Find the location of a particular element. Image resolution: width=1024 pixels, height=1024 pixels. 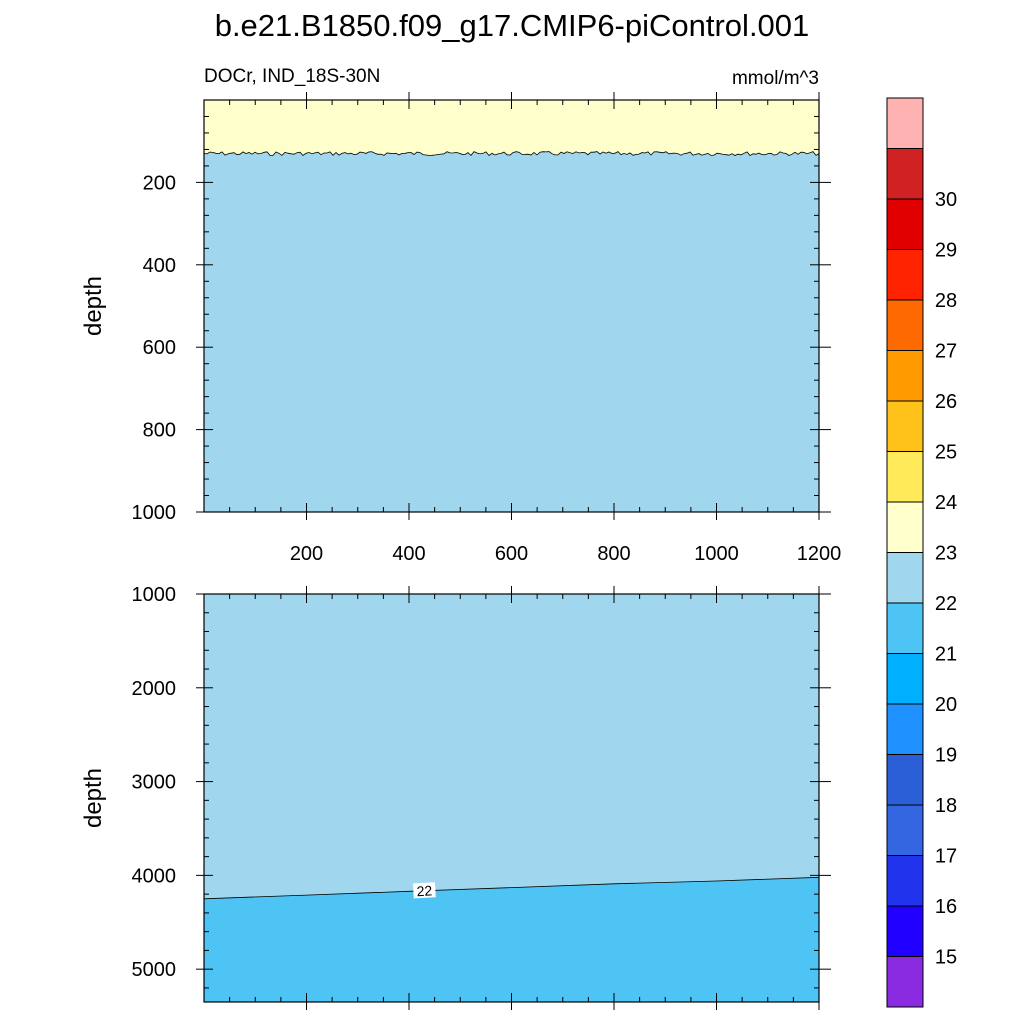

contour-label-bg is located at coordinates (424, 890).